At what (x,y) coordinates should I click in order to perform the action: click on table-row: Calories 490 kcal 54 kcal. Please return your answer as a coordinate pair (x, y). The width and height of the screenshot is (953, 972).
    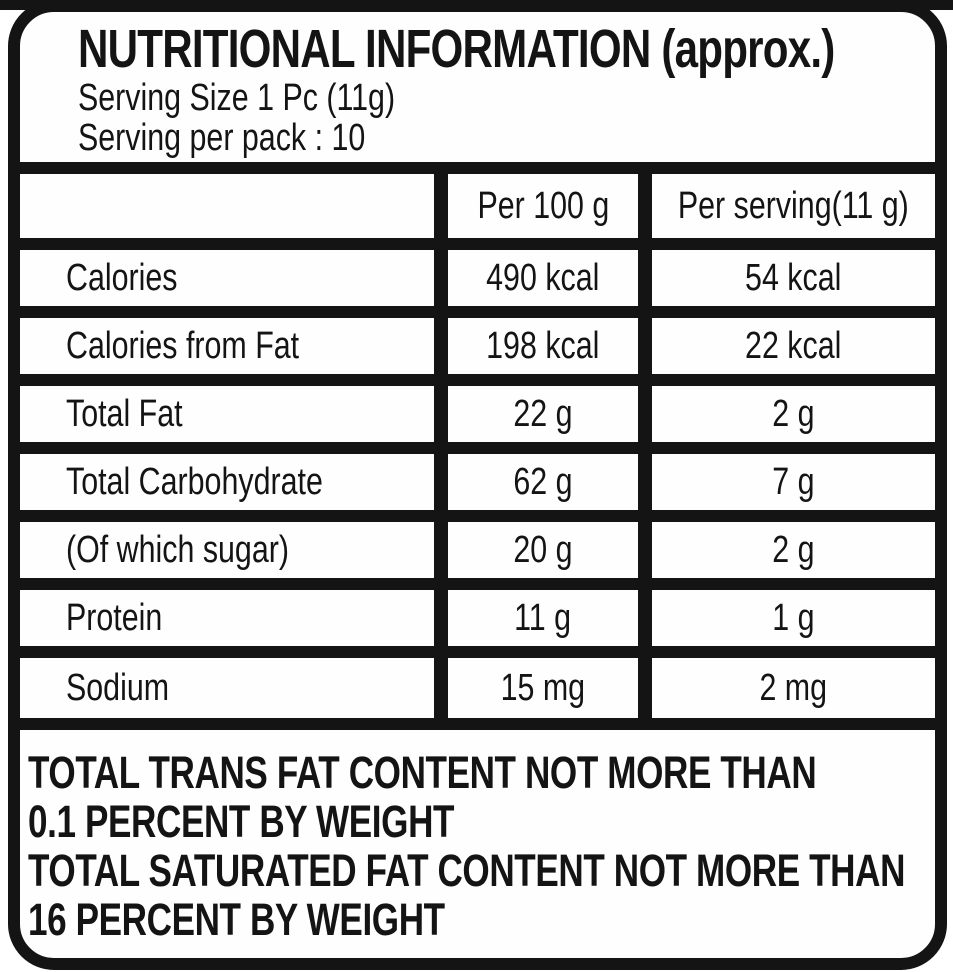
    Looking at the image, I should click on (477, 278).